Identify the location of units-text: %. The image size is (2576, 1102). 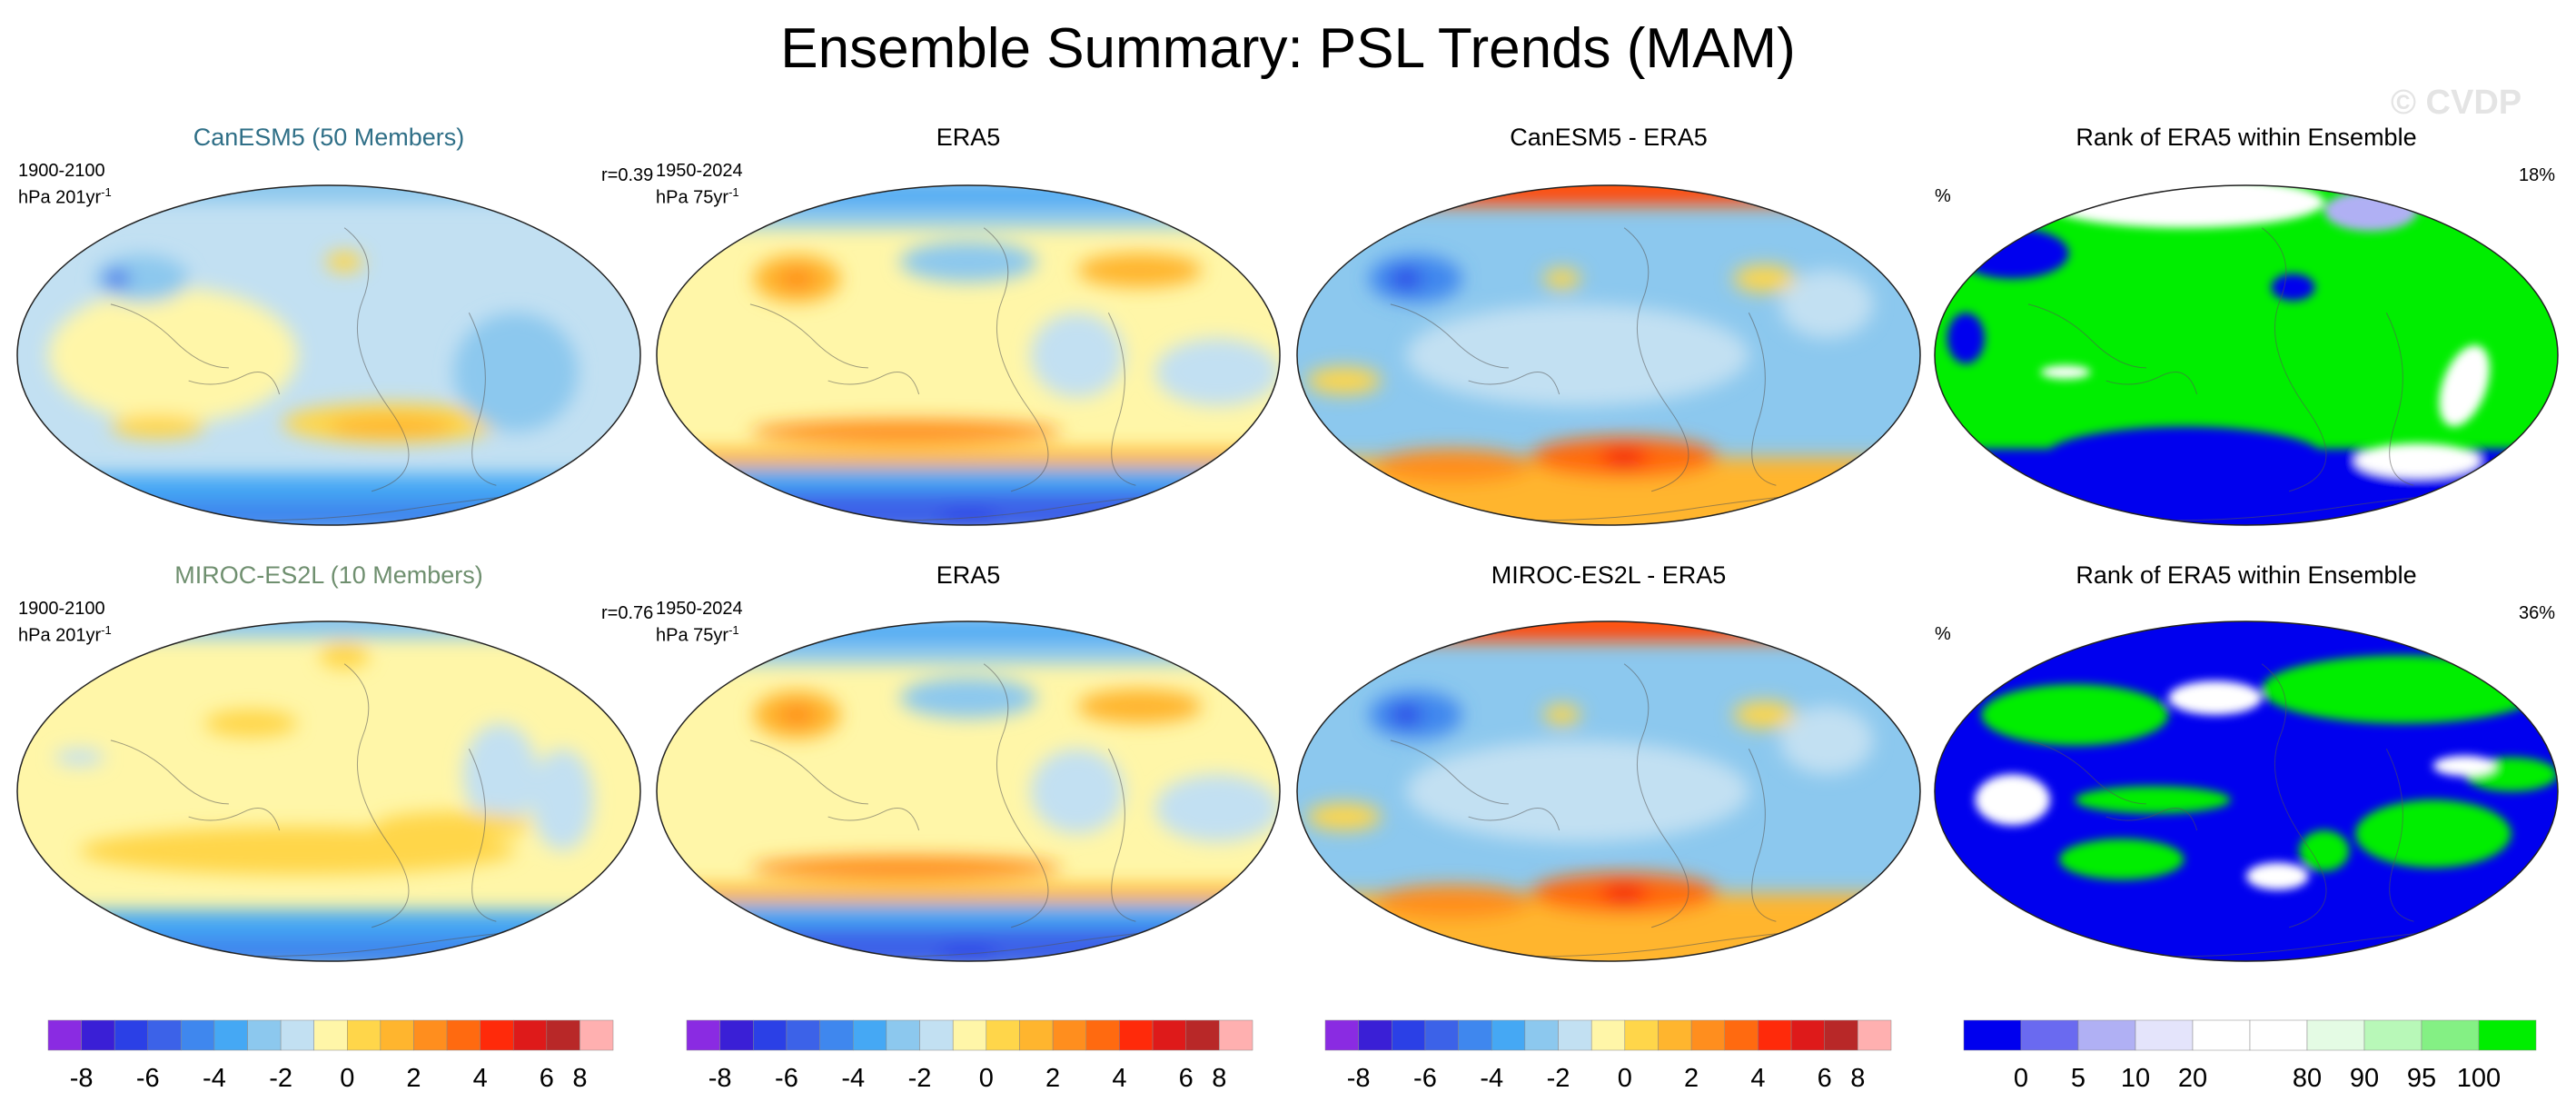
(1943, 196).